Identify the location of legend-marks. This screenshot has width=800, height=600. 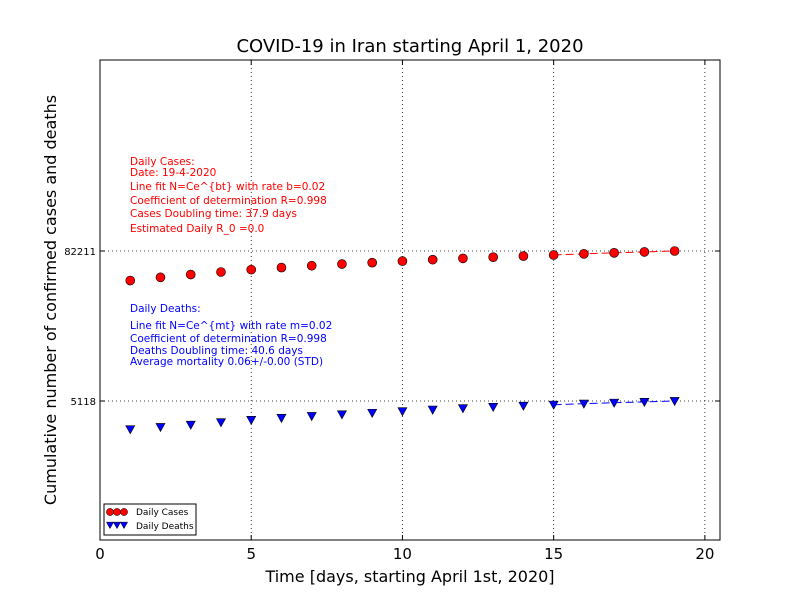
(117, 519).